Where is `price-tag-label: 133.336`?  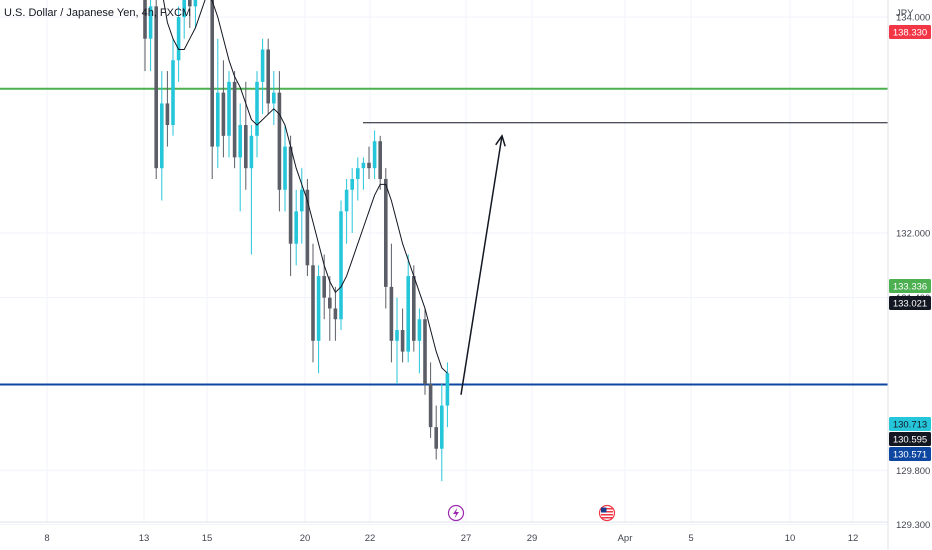 price-tag-label: 133.336 is located at coordinates (910, 287).